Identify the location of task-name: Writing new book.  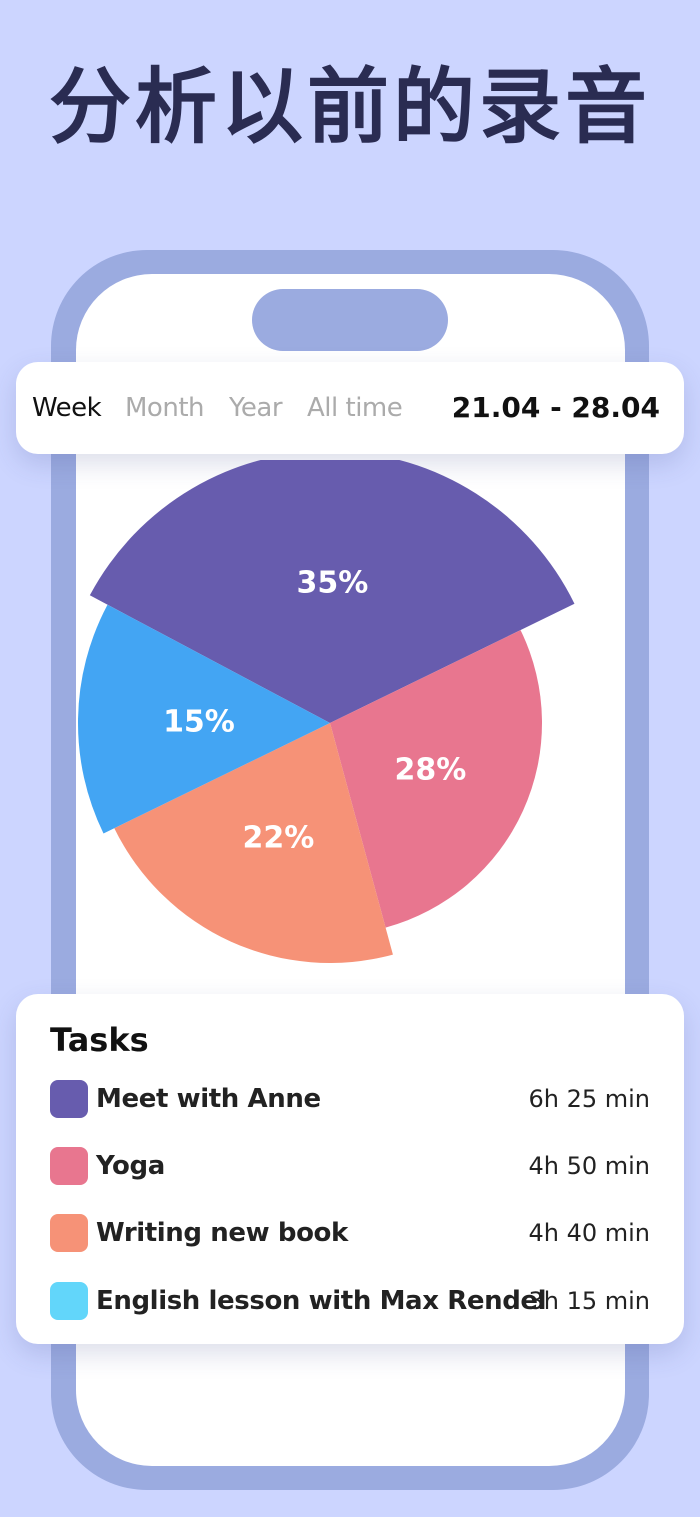
(222, 1233).